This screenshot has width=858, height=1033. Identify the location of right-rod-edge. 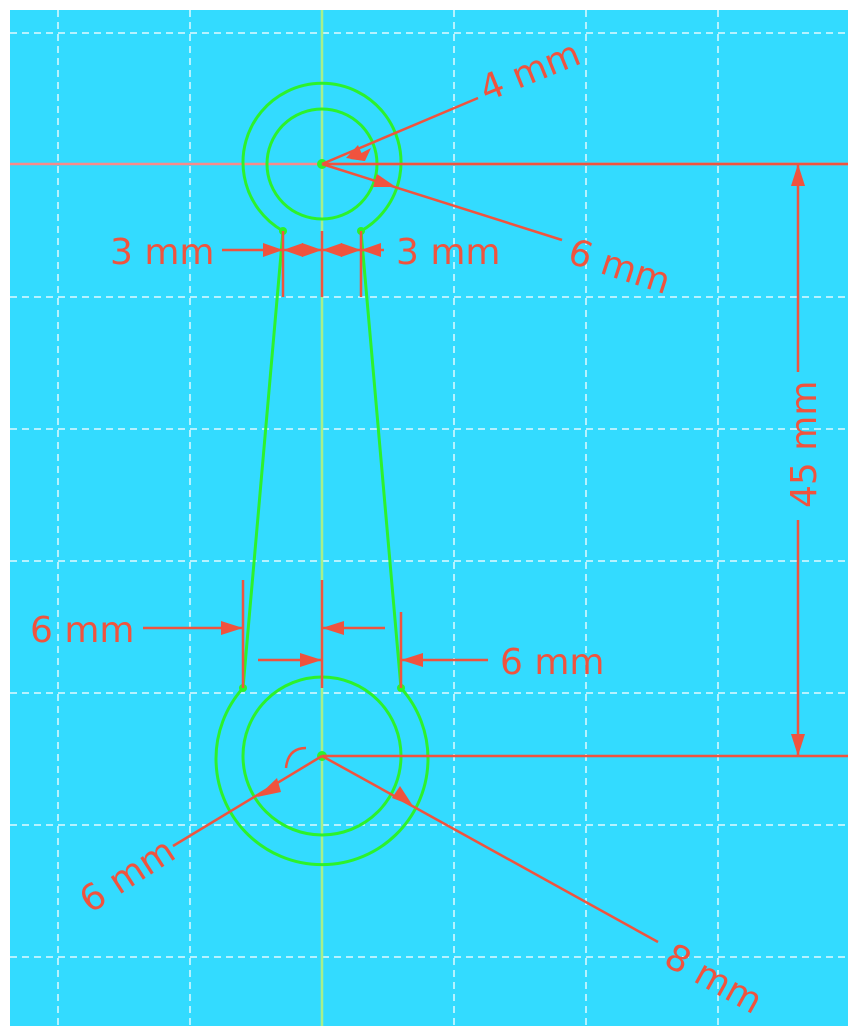
(381, 459).